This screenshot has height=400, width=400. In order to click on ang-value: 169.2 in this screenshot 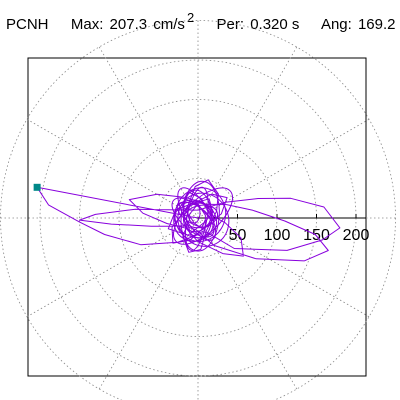, I will do `click(376, 24)`.